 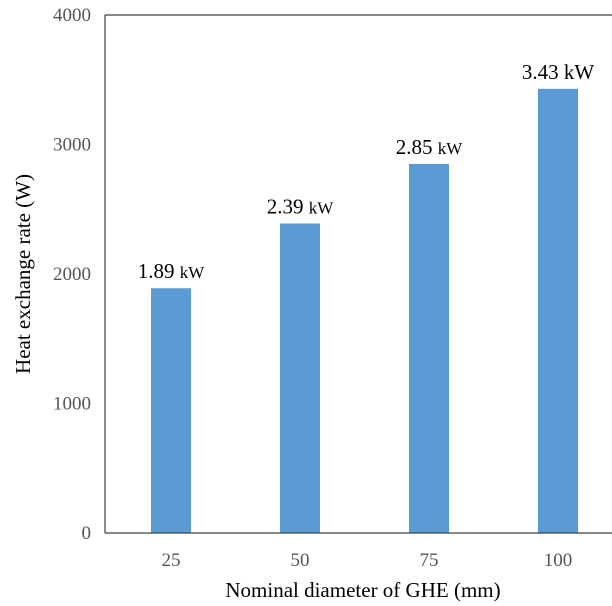 What do you see at coordinates (558, 560) in the screenshot?
I see `x-tick-label: 100` at bounding box center [558, 560].